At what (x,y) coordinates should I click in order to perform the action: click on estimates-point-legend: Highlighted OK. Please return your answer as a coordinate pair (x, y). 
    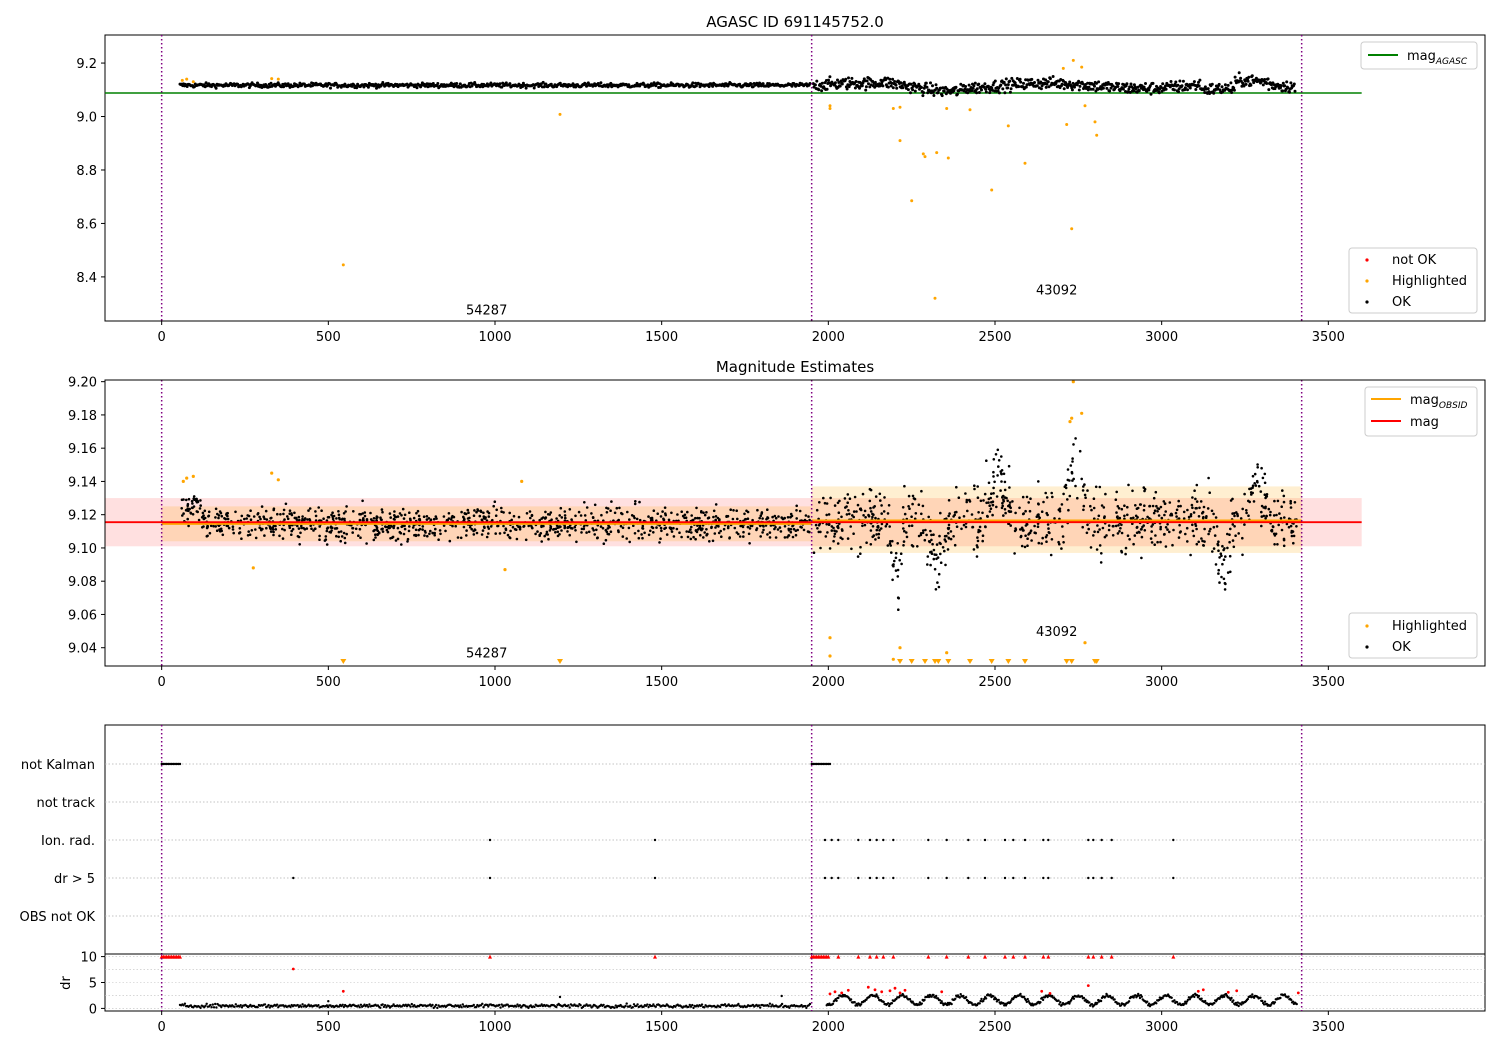
    Looking at the image, I should click on (1413, 635).